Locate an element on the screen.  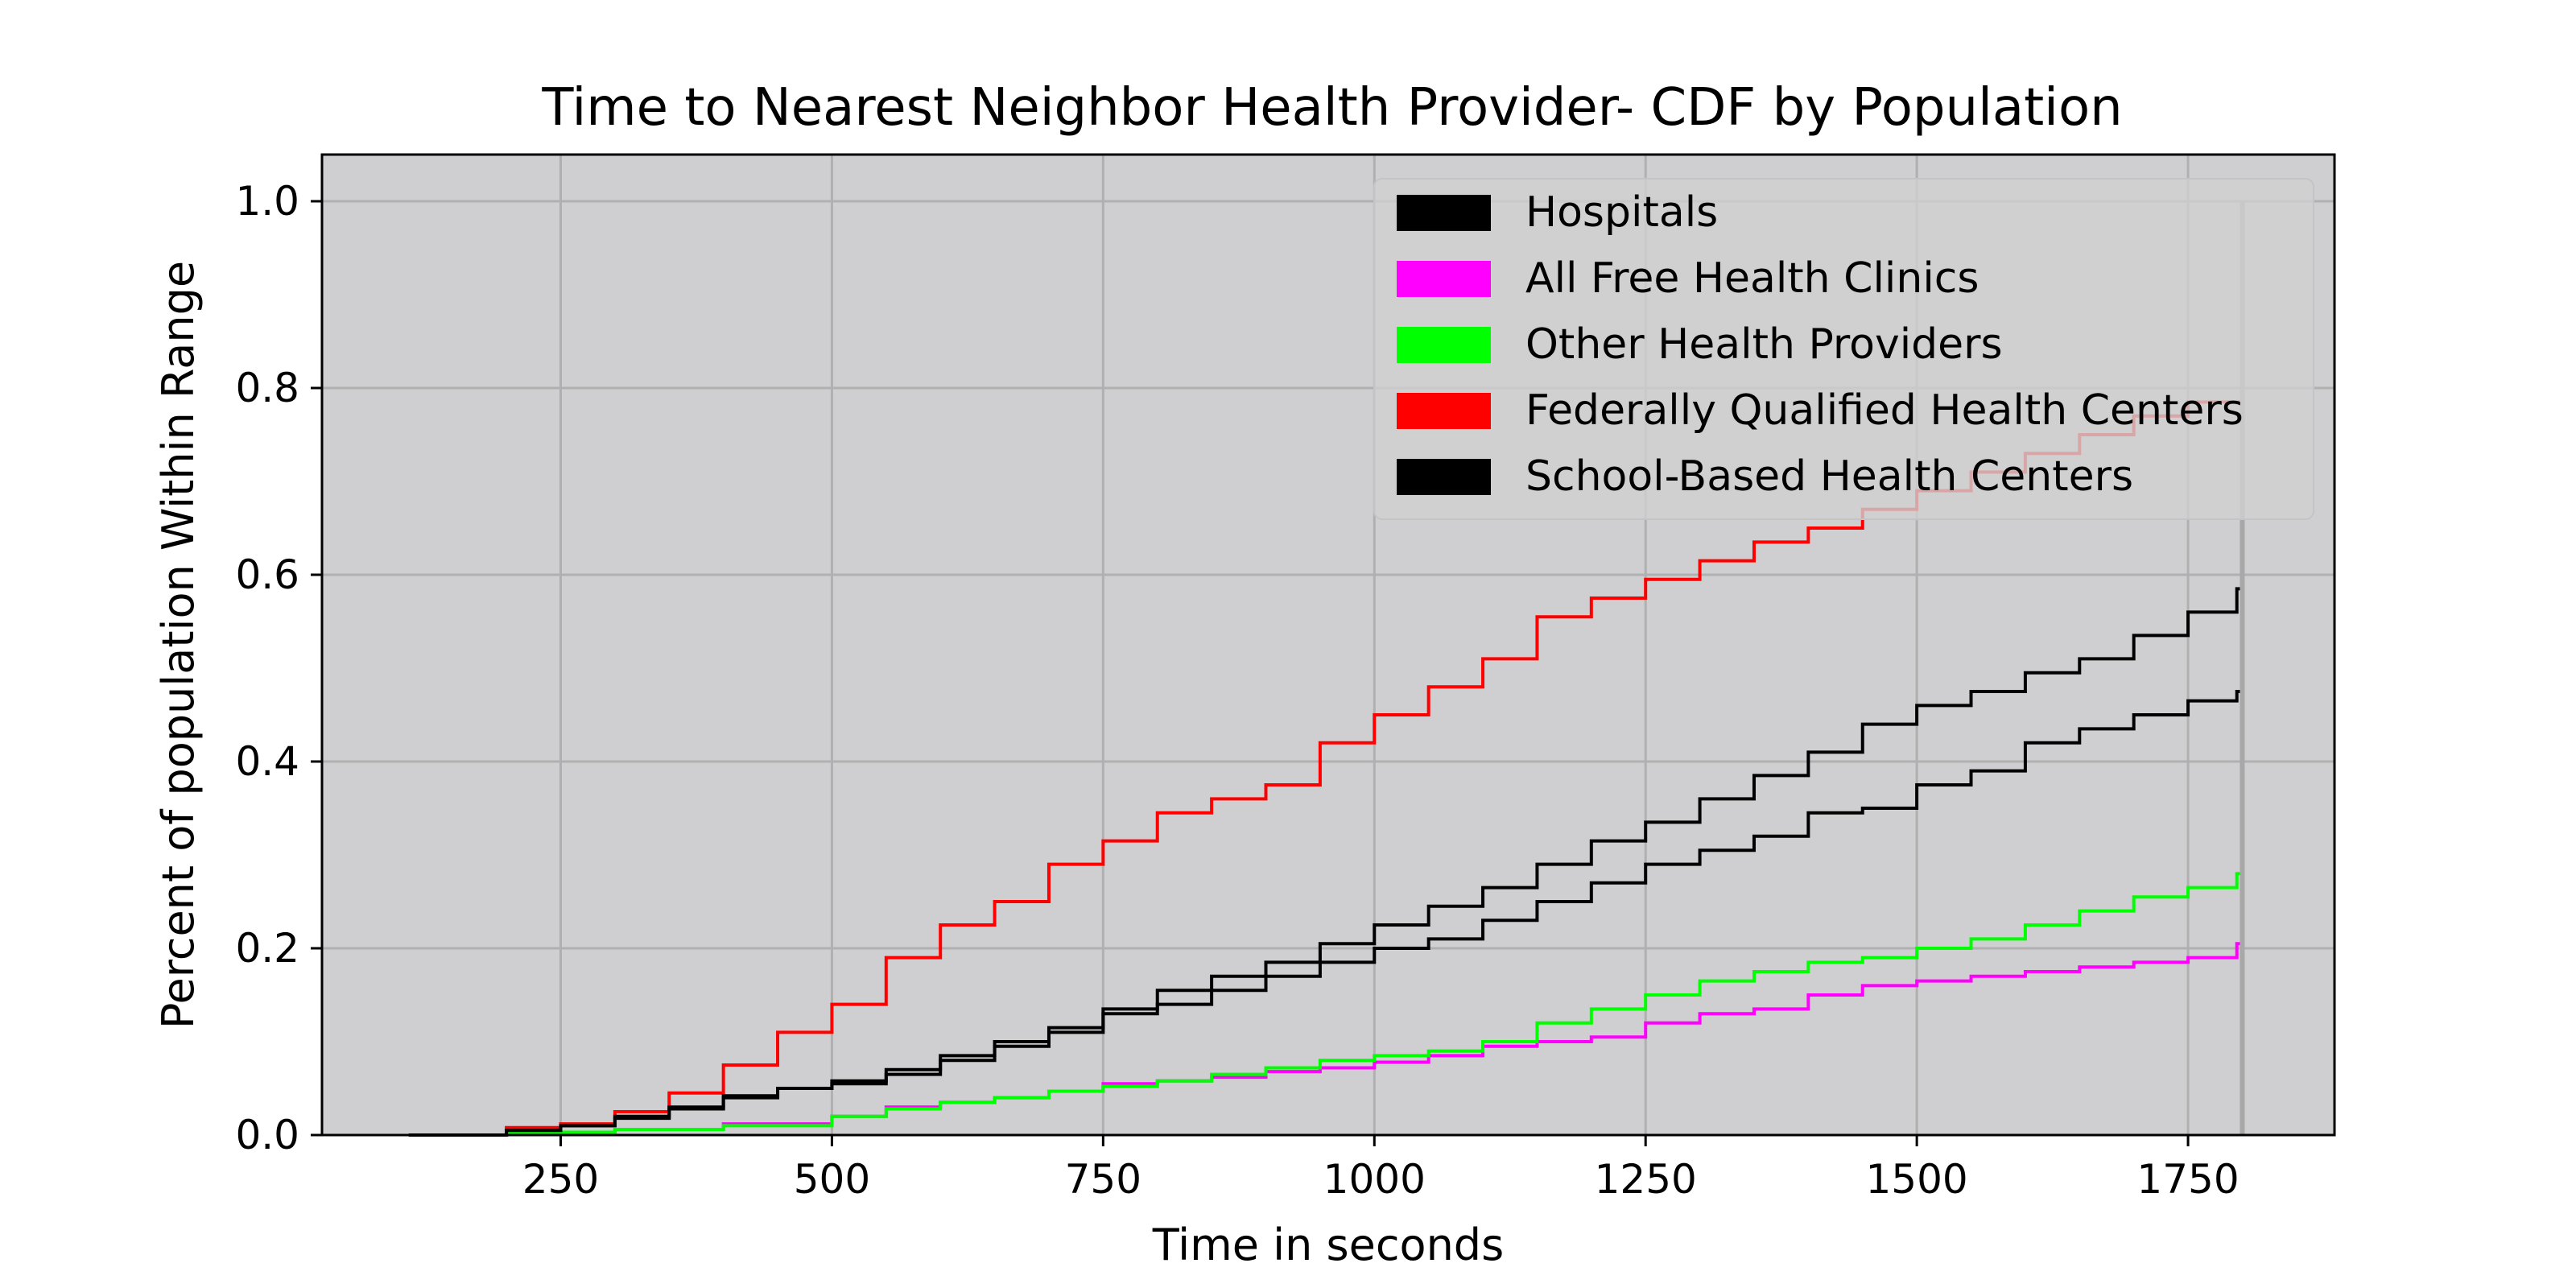
legend-label: Other Health Providers is located at coordinates (1764, 344).